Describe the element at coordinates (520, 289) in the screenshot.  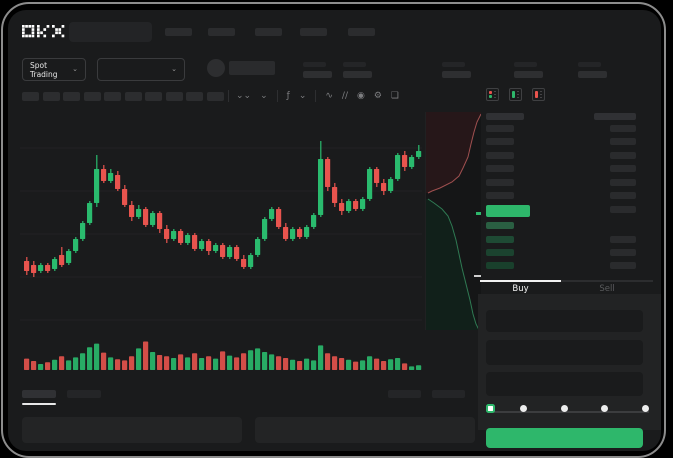
I see `tab-buy: Buy` at that location.